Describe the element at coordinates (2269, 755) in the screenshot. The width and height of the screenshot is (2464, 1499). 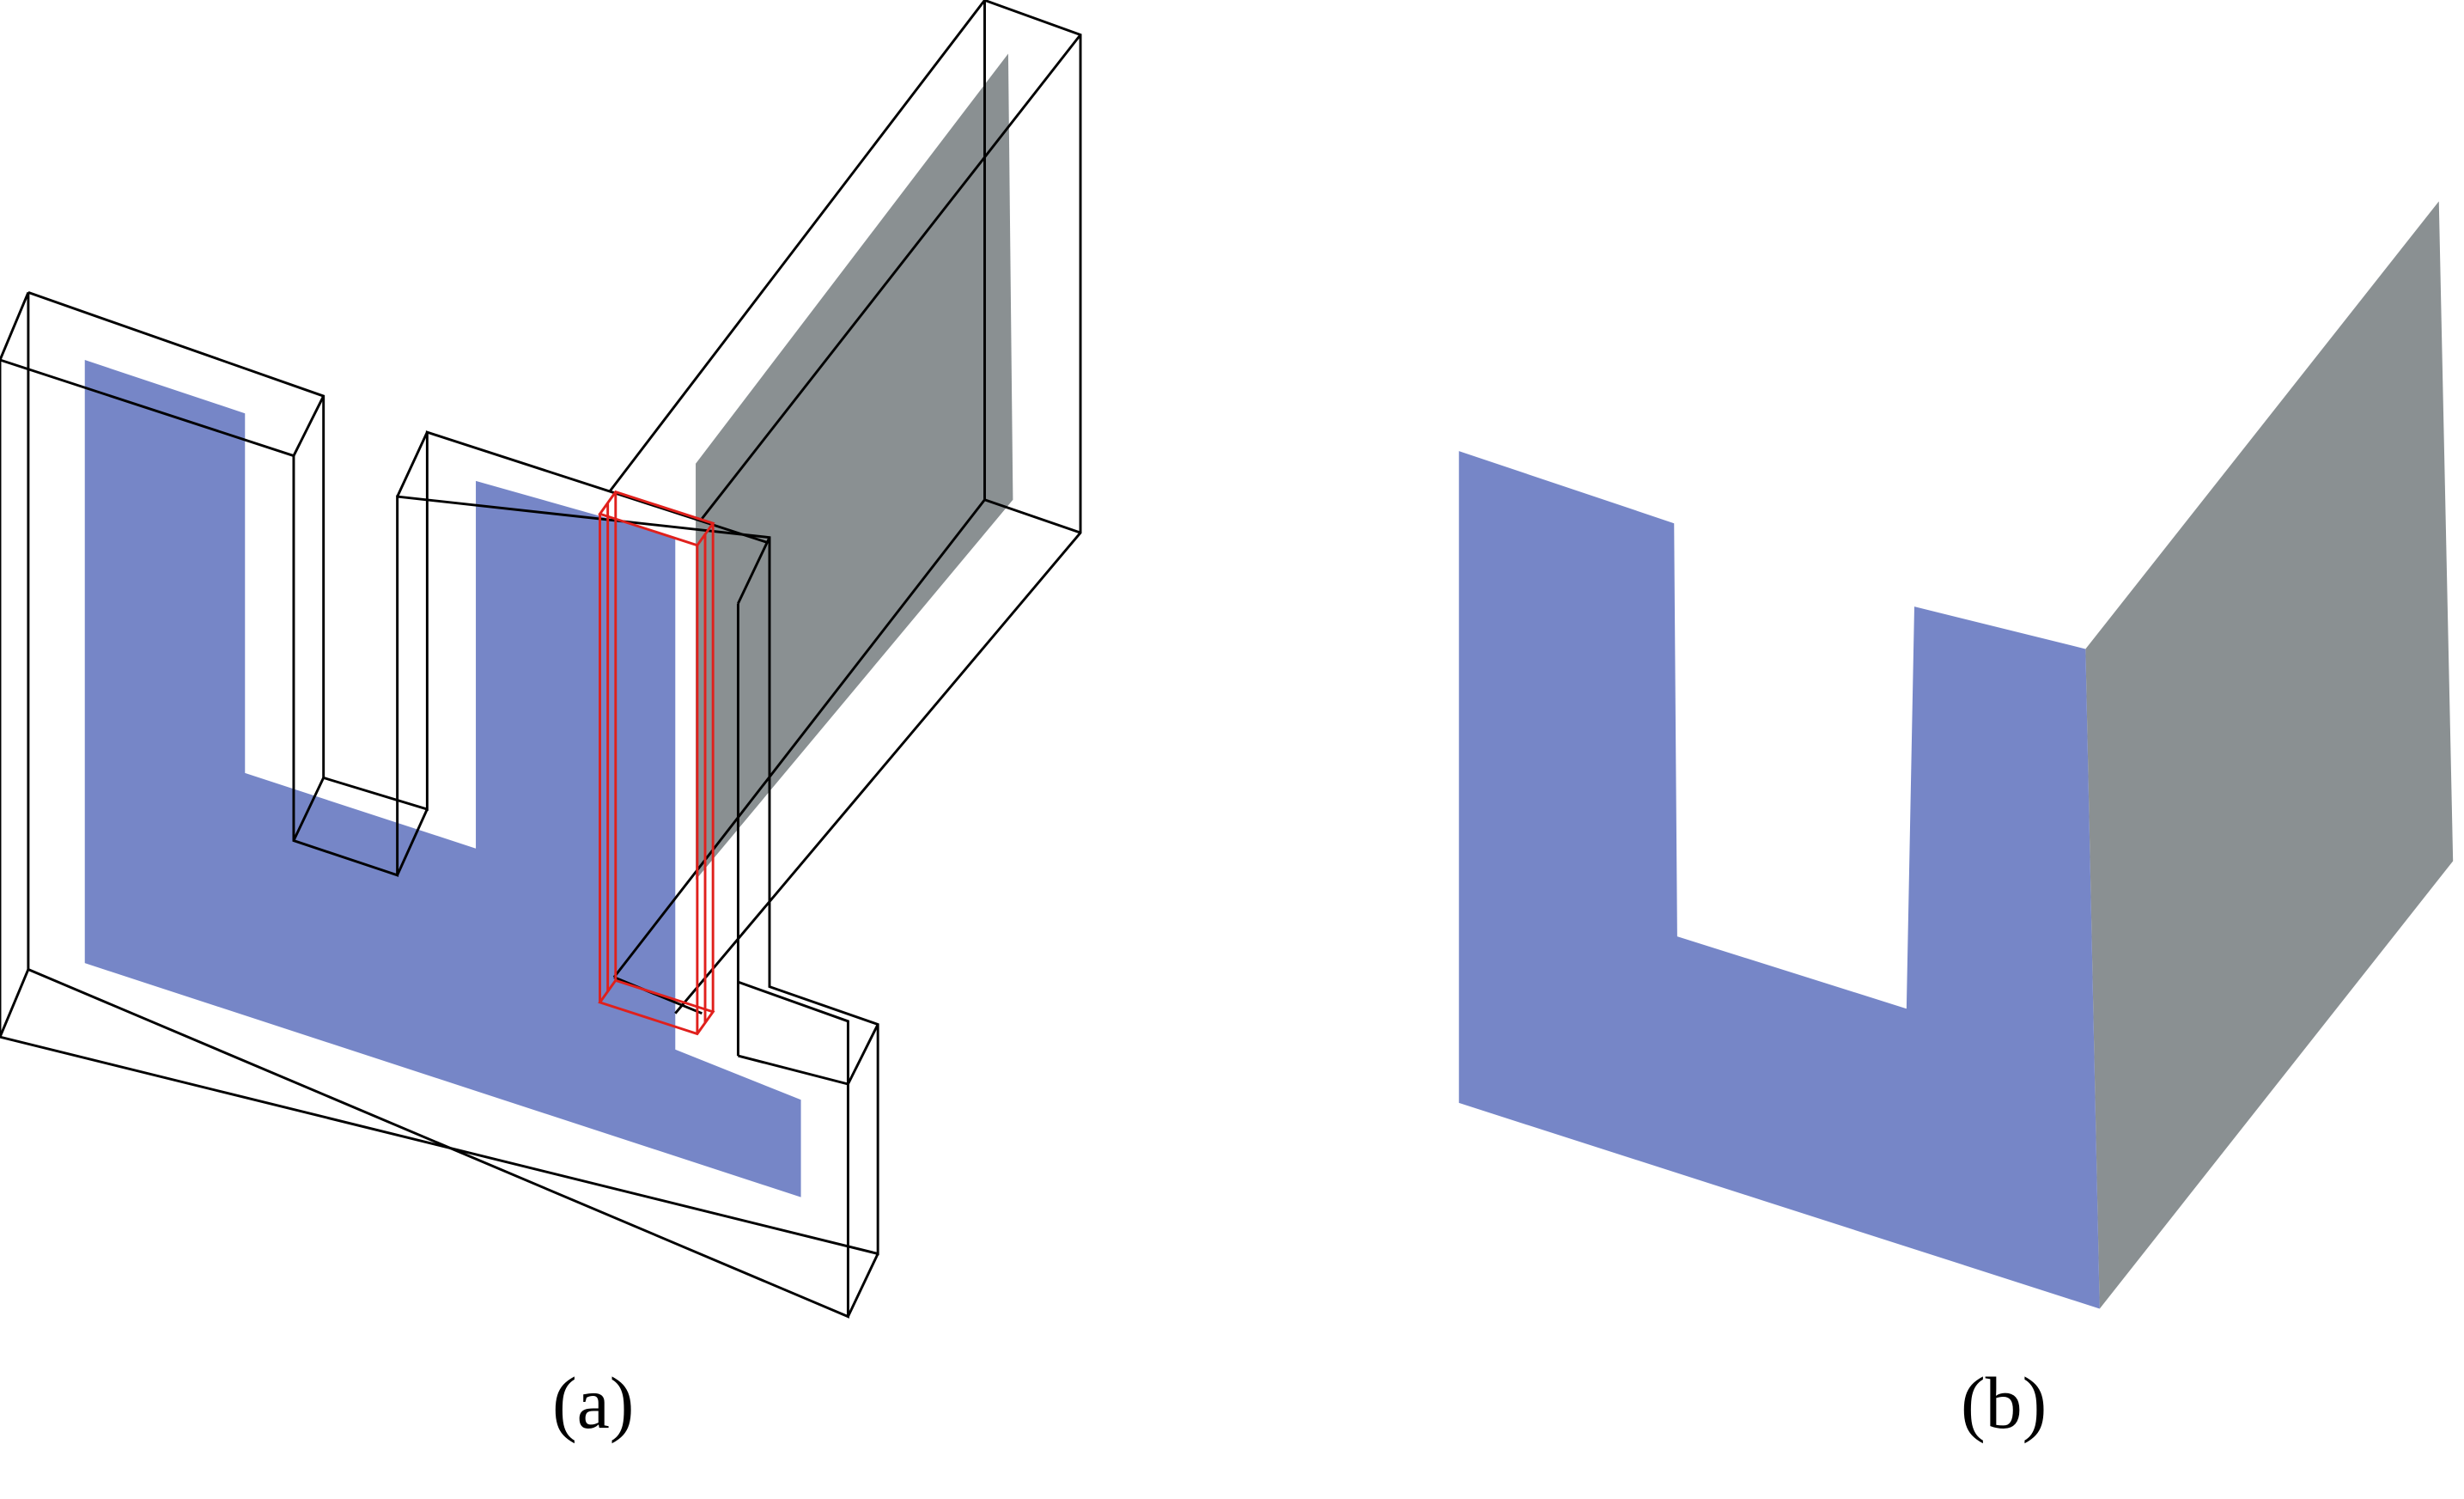
I see `panel-b-gray-face` at that location.